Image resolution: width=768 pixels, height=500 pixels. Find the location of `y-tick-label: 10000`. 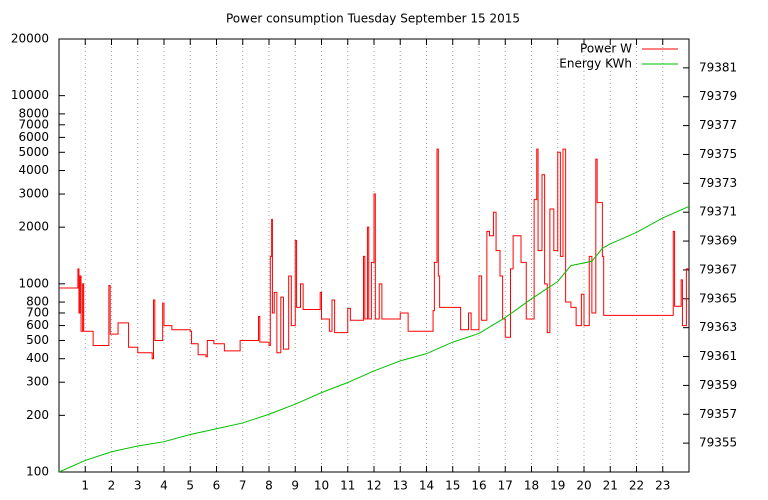

y-tick-label: 10000 is located at coordinates (30, 95).